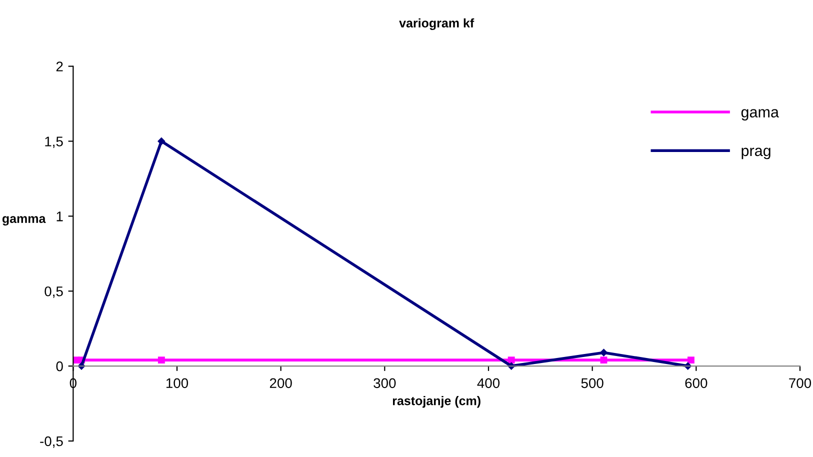 The image size is (813, 457). What do you see at coordinates (488, 383) in the screenshot?
I see `x-tick-label: 400` at bounding box center [488, 383].